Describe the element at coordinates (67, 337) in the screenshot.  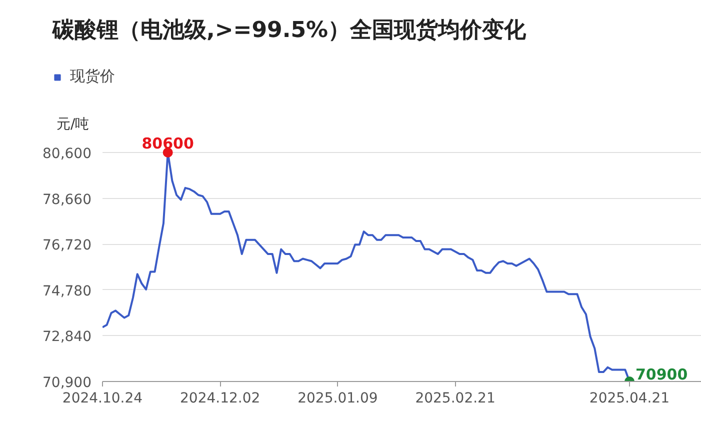
I see `y-tick-label: 72,840` at that location.